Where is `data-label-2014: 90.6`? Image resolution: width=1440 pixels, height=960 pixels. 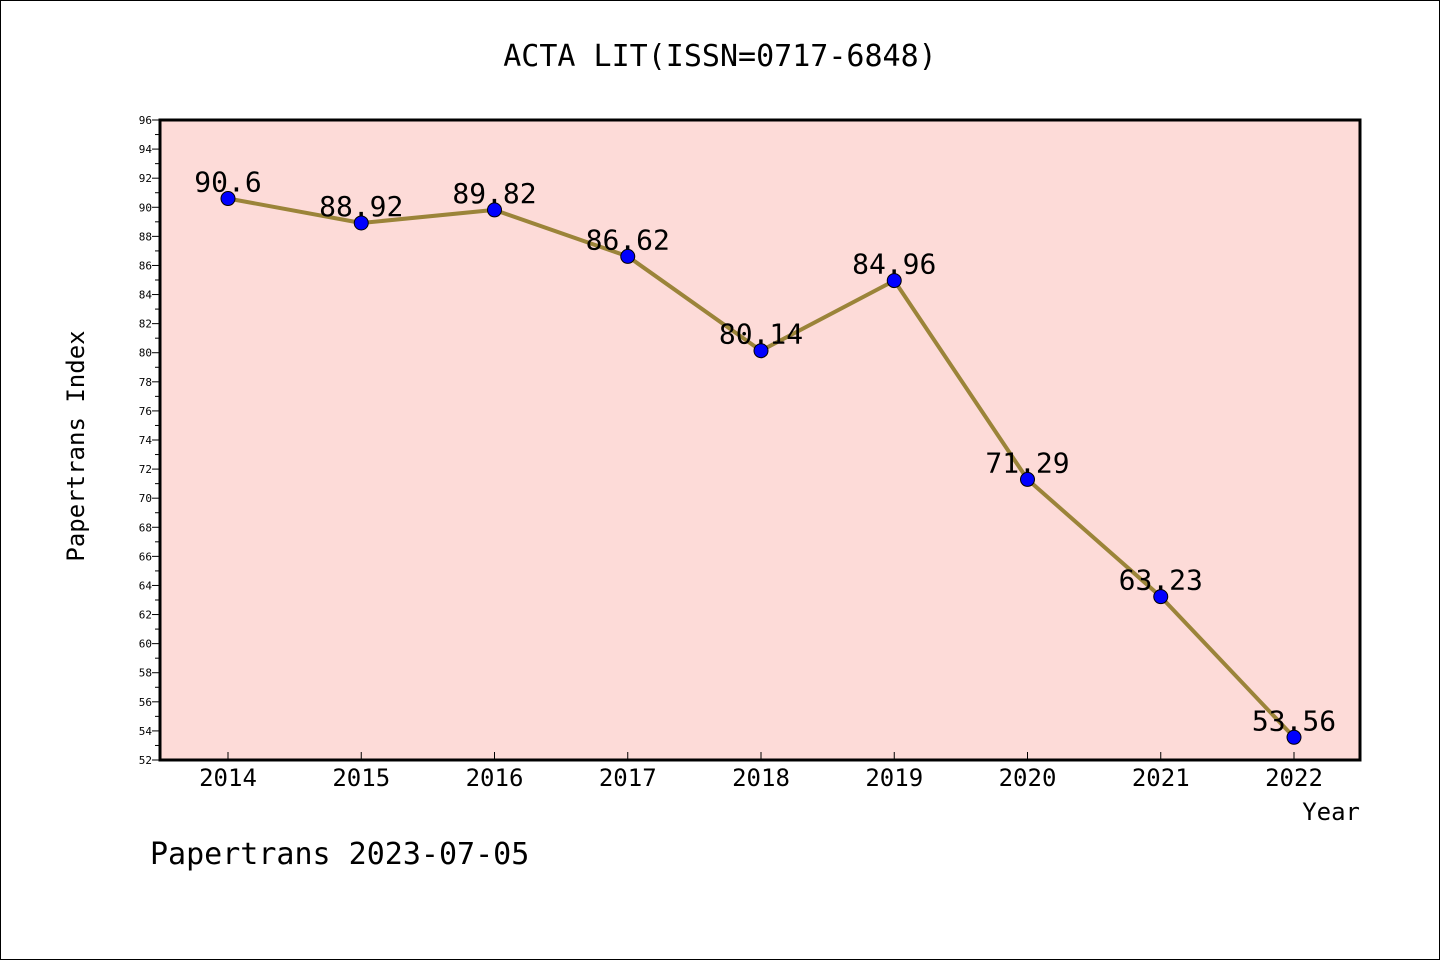 data-label-2014: 90.6 is located at coordinates (227, 182).